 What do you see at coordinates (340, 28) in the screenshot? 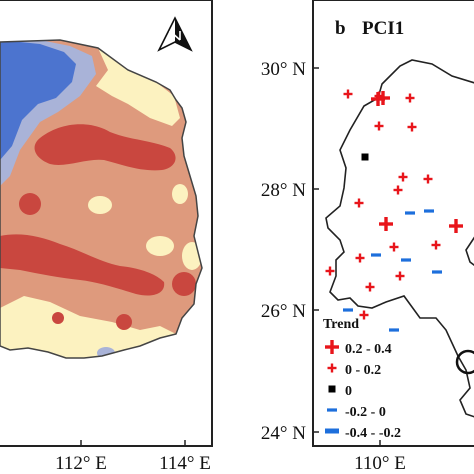
I see `panel-label: b` at bounding box center [340, 28].